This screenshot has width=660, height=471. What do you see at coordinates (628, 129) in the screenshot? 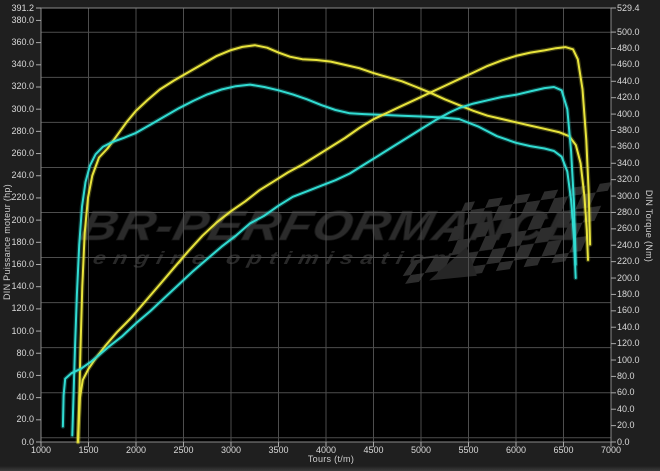
I see `y-right-tick-label: 380.0` at bounding box center [628, 129].